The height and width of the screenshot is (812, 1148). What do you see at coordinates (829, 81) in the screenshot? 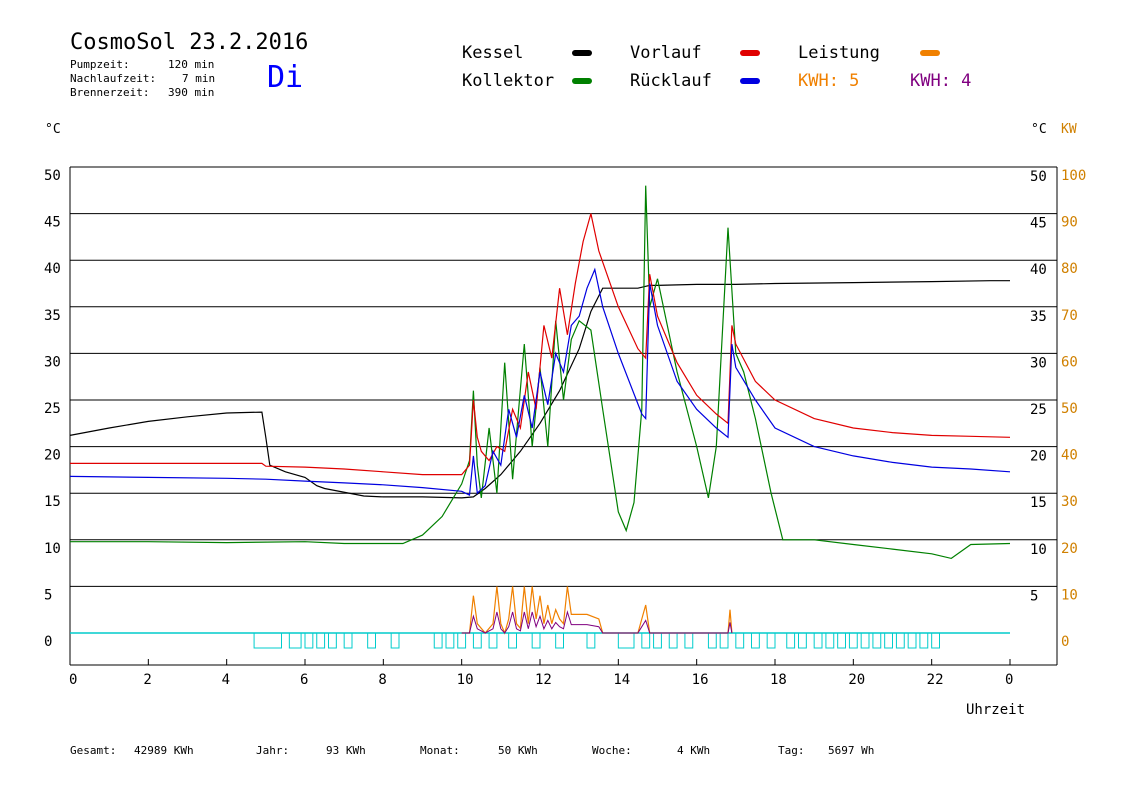
I see `legend-kwh1: KWH: 5` at bounding box center [829, 81].